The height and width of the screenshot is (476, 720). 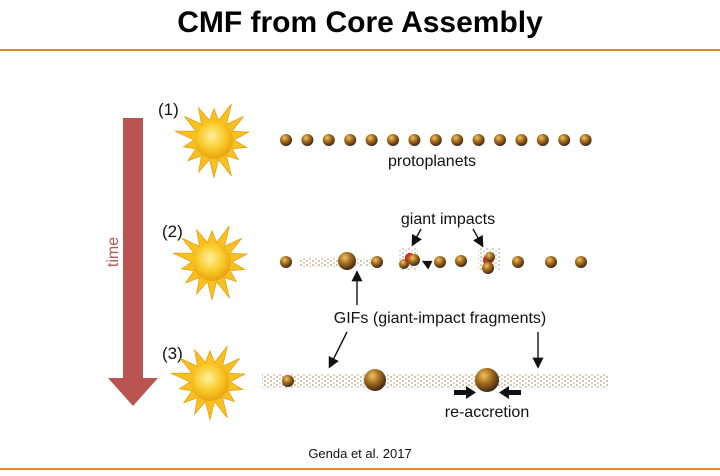 What do you see at coordinates (360, 453) in the screenshot?
I see `citation: Genda et al. 2017` at bounding box center [360, 453].